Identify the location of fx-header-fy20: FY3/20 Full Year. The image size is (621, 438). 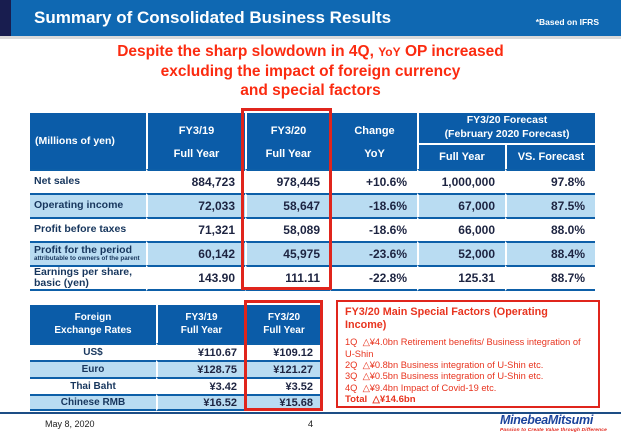
(283, 324).